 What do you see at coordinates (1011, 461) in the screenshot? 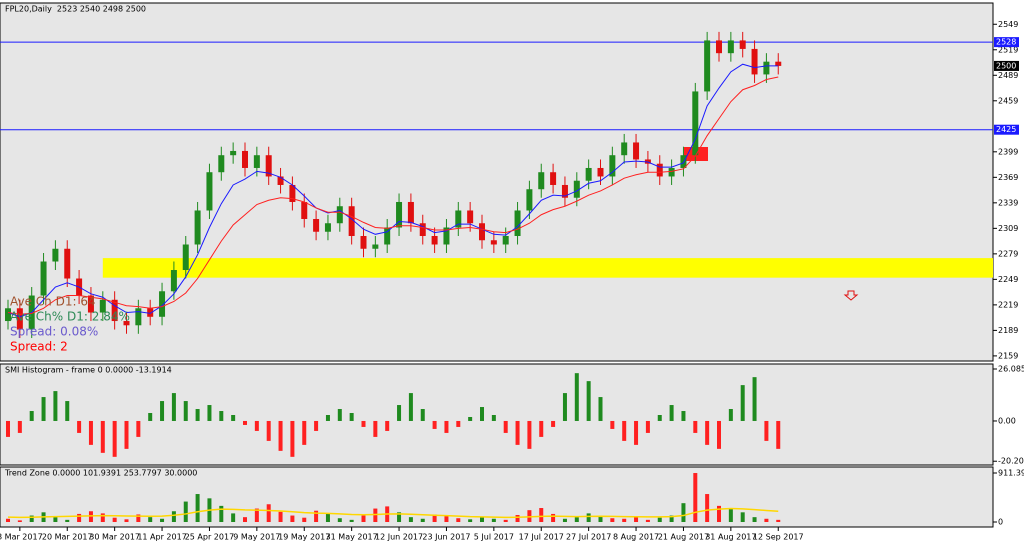
I see `y-tick-label: -20.206` at bounding box center [1011, 461].